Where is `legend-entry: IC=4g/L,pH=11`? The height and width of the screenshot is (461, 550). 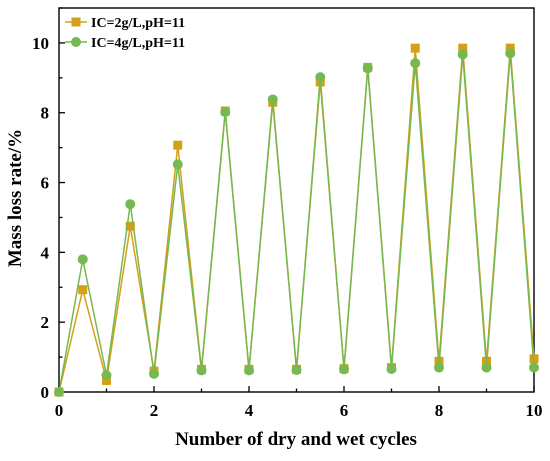 legend-entry: IC=4g/L,pH=11 is located at coordinates (125, 43).